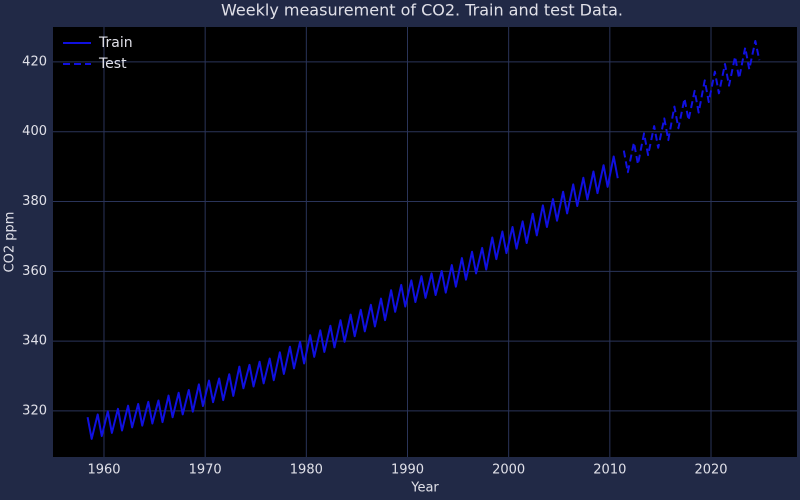  I want to click on y-axis-label: CO2 ppm, so click(10, 242).